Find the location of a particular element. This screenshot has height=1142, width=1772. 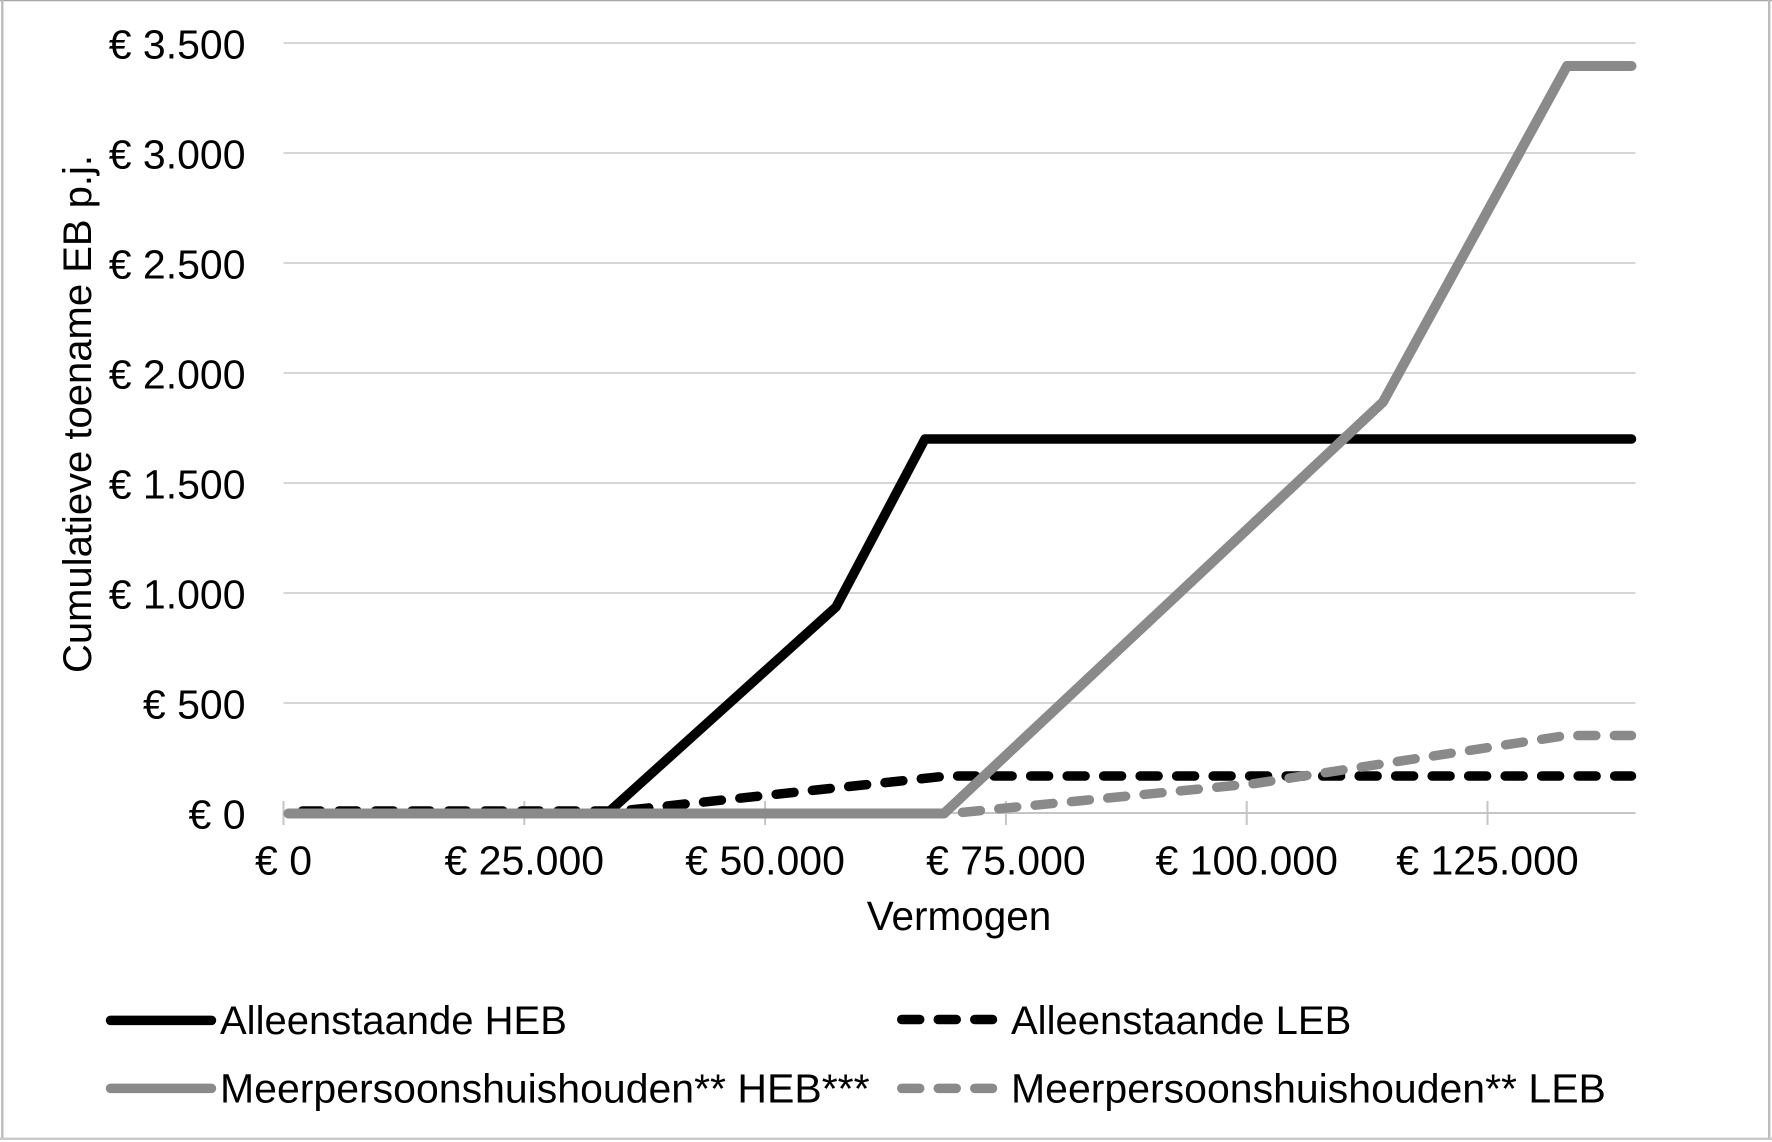

svg-text: € 2.000 is located at coordinates (177, 375).